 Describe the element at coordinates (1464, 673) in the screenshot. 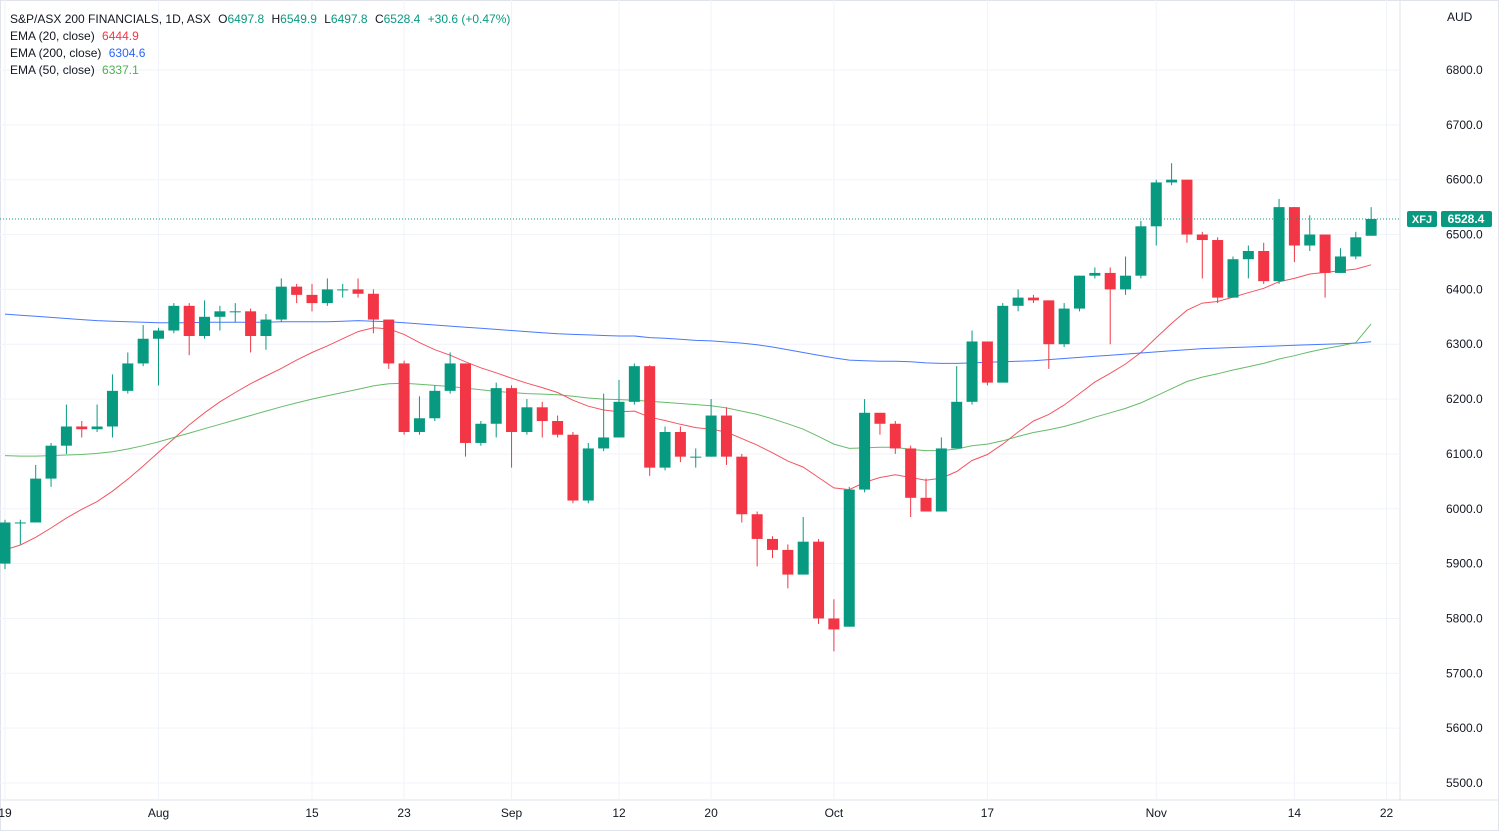

I see `y-tick-label: 5700.0` at that location.